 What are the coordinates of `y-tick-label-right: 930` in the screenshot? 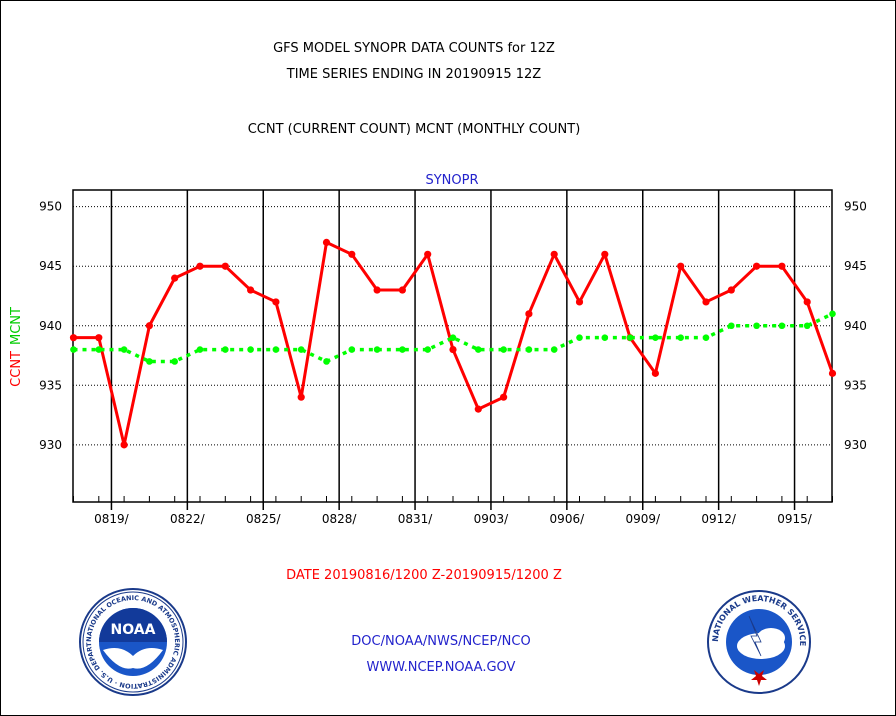 It's located at (855, 445).